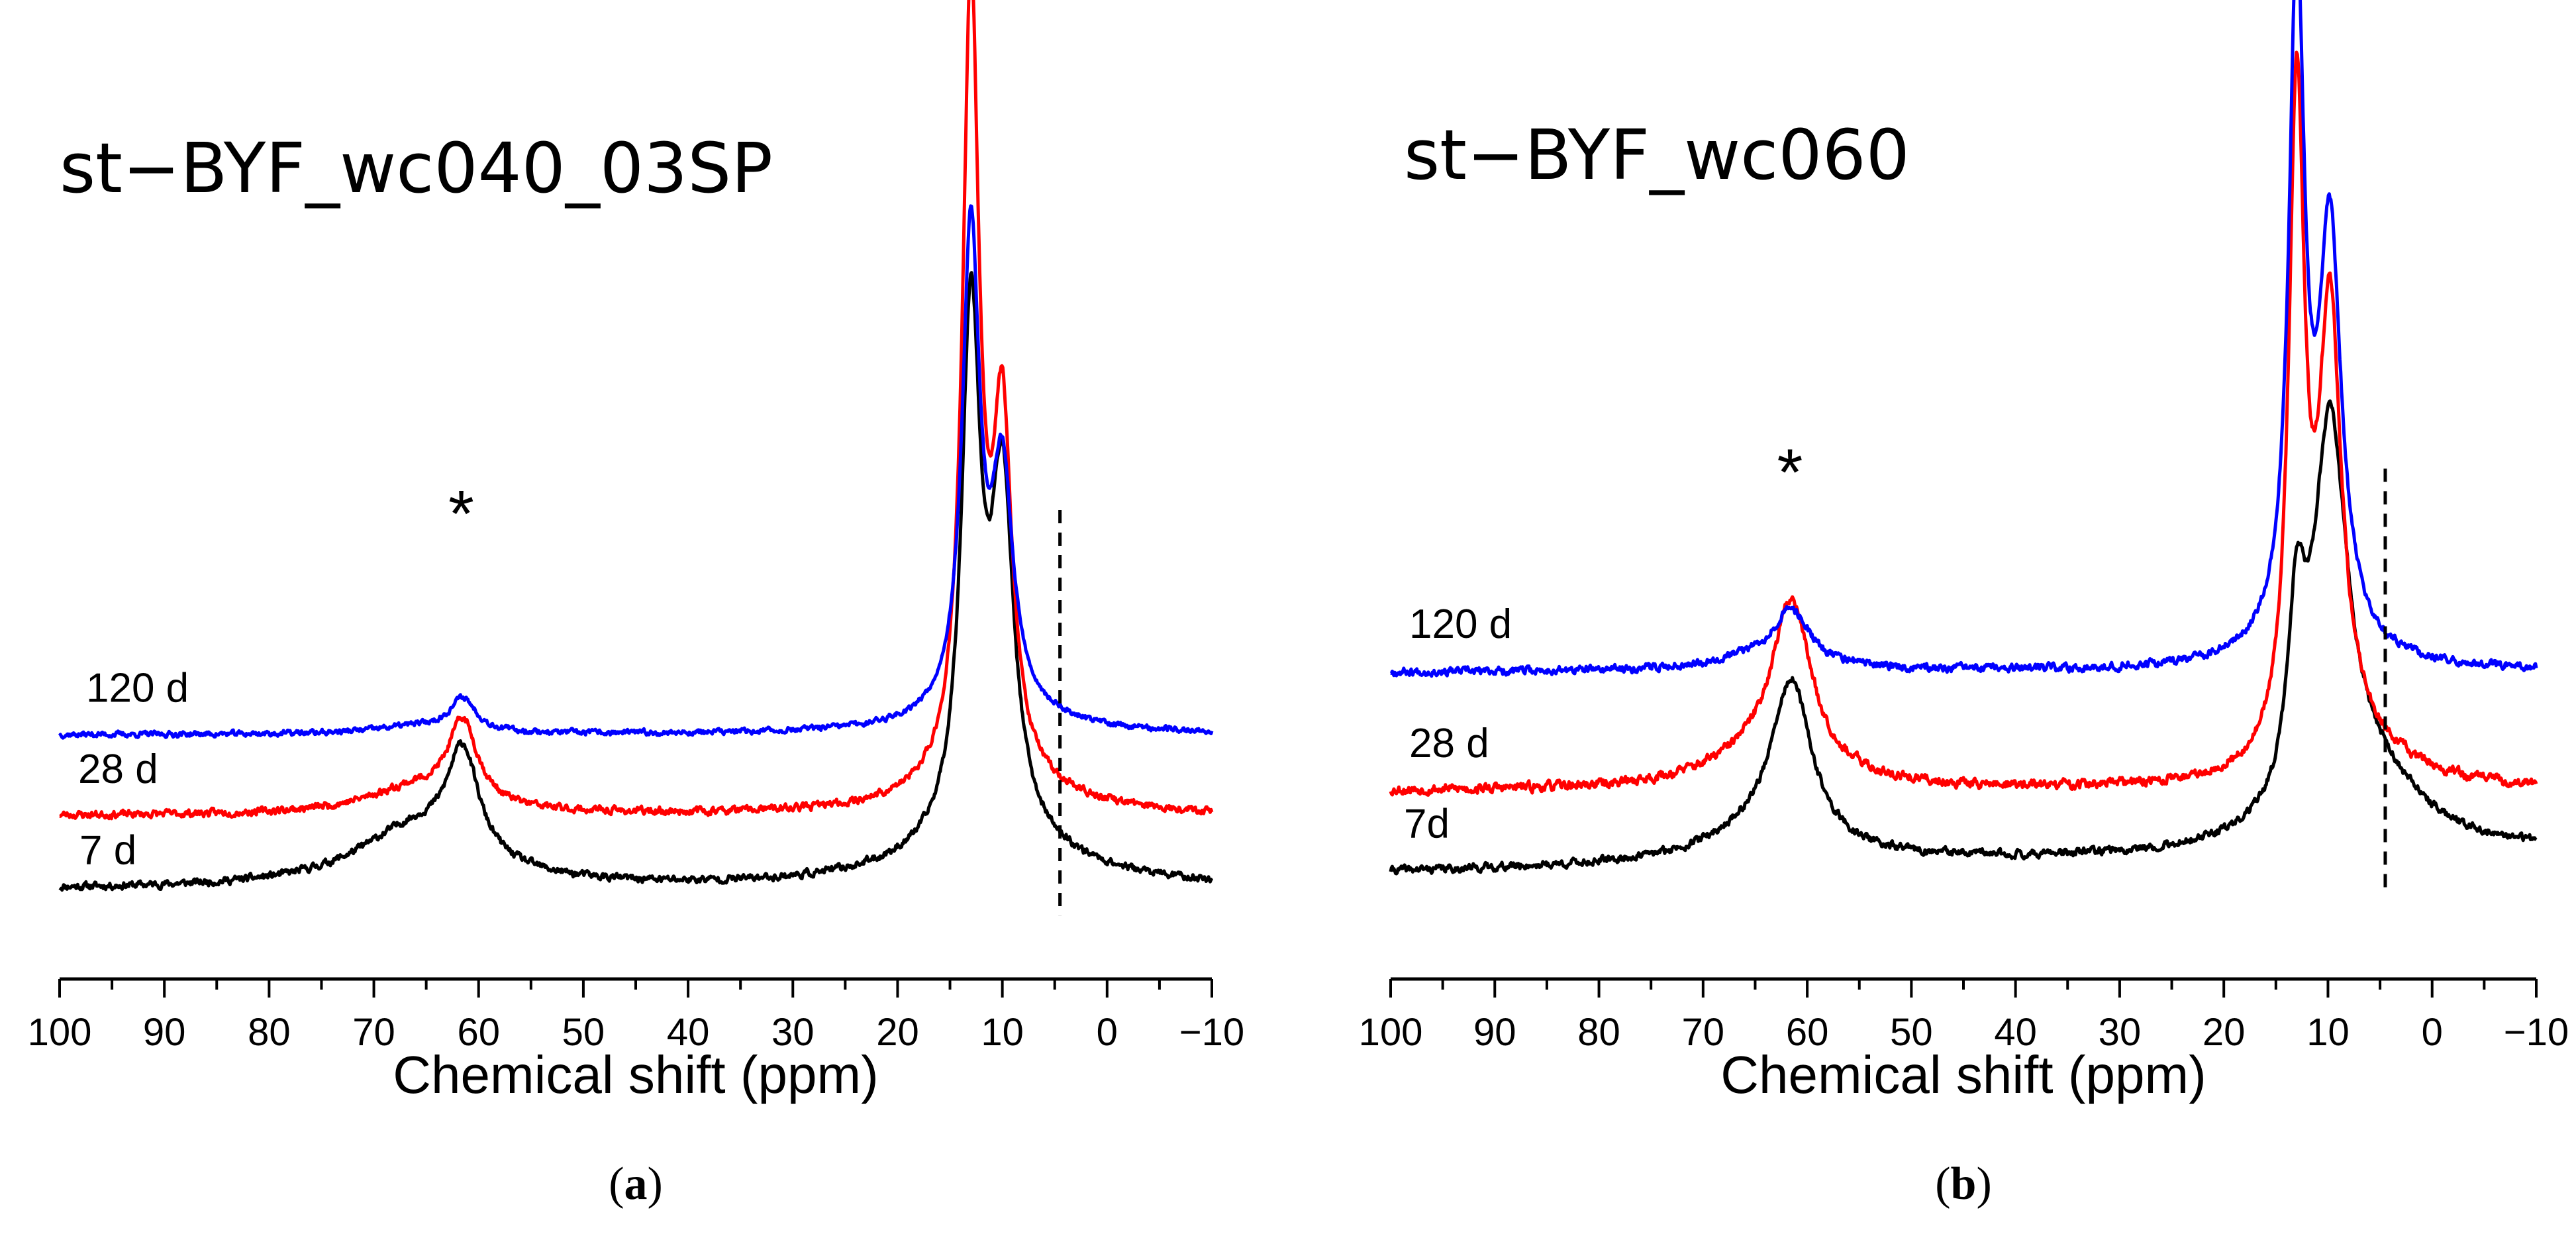 The width and height of the screenshot is (2576, 1236). Describe the element at coordinates (636, 1075) in the screenshot. I see `panel-a-x-axis-title: Chemical shift (ppm)` at that location.